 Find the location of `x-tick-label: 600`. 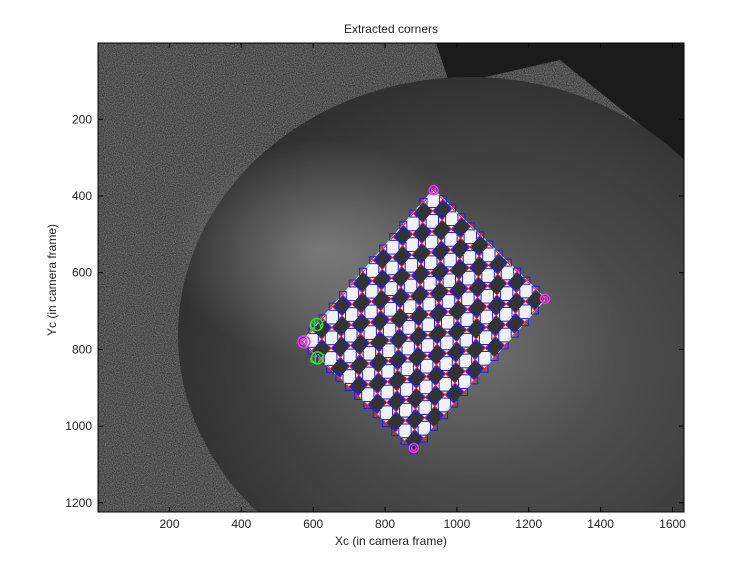

x-tick-label: 600 is located at coordinates (313, 524).